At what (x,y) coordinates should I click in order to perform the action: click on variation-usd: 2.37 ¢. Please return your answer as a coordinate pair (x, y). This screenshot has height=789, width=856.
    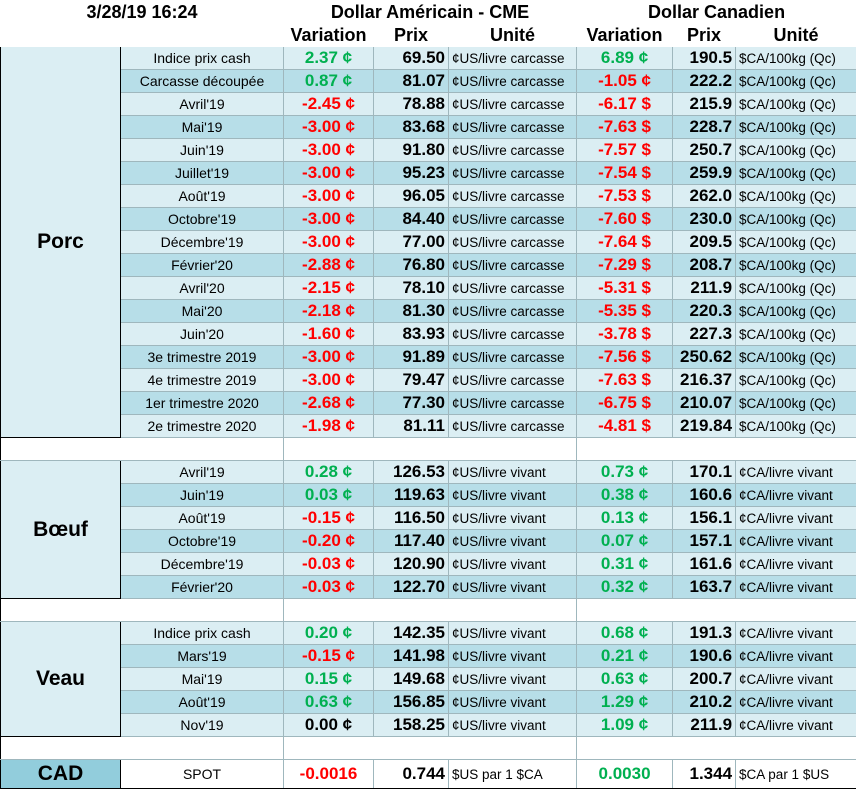
    Looking at the image, I should click on (328, 58).